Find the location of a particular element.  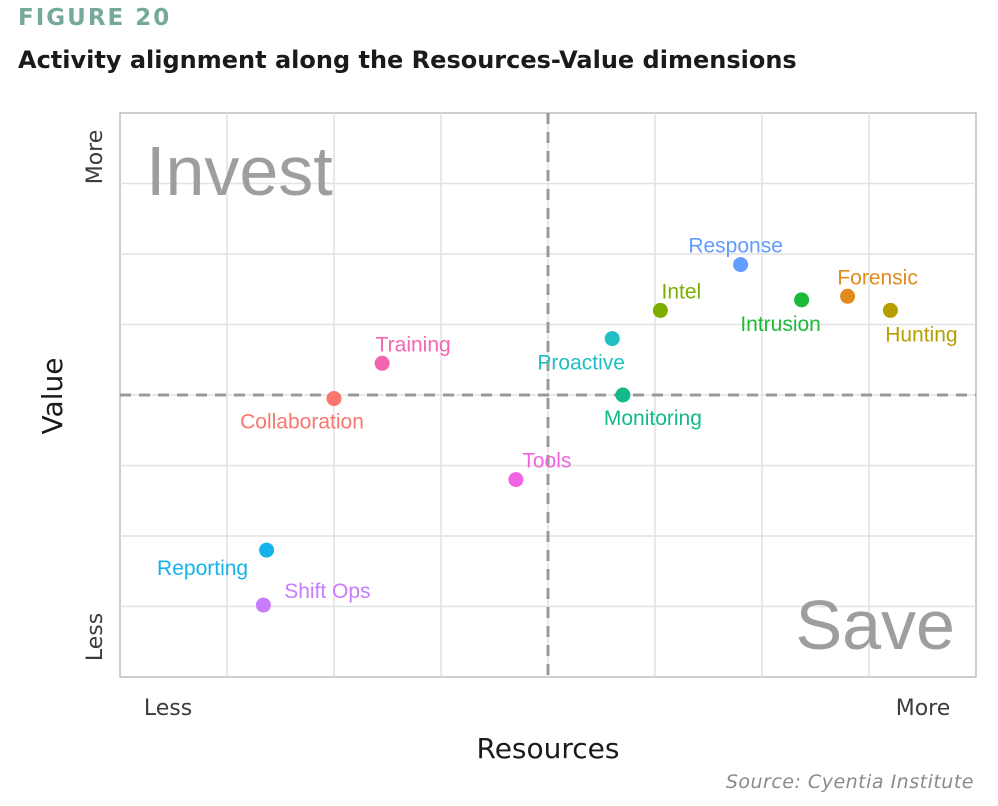

source-note: Source: Cyentia Institute is located at coordinates (849, 782).